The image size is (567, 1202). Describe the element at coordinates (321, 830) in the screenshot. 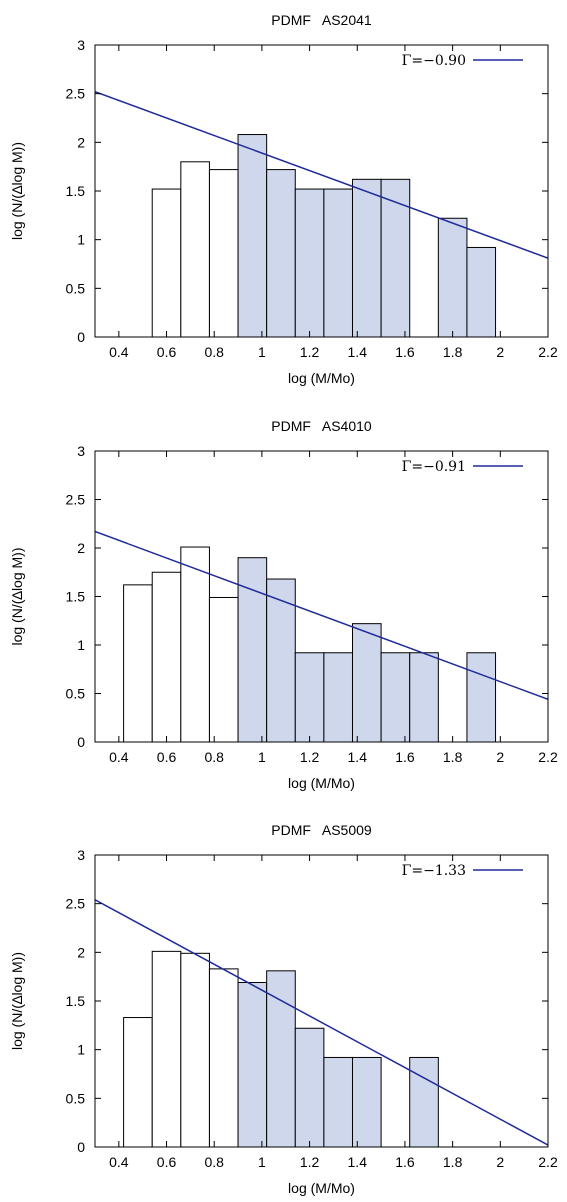

I see `chart-title: PDMF AS5009` at that location.